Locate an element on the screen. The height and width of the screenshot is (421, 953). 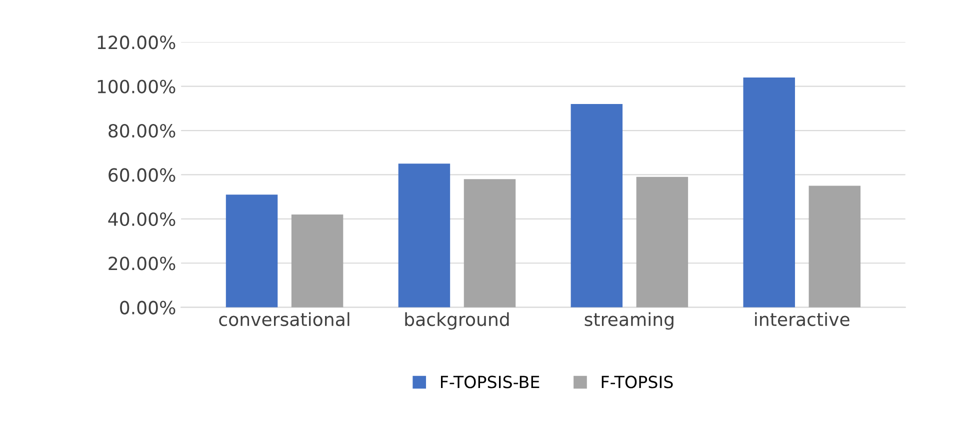
y-tick-label: 80.00% is located at coordinates (142, 131).